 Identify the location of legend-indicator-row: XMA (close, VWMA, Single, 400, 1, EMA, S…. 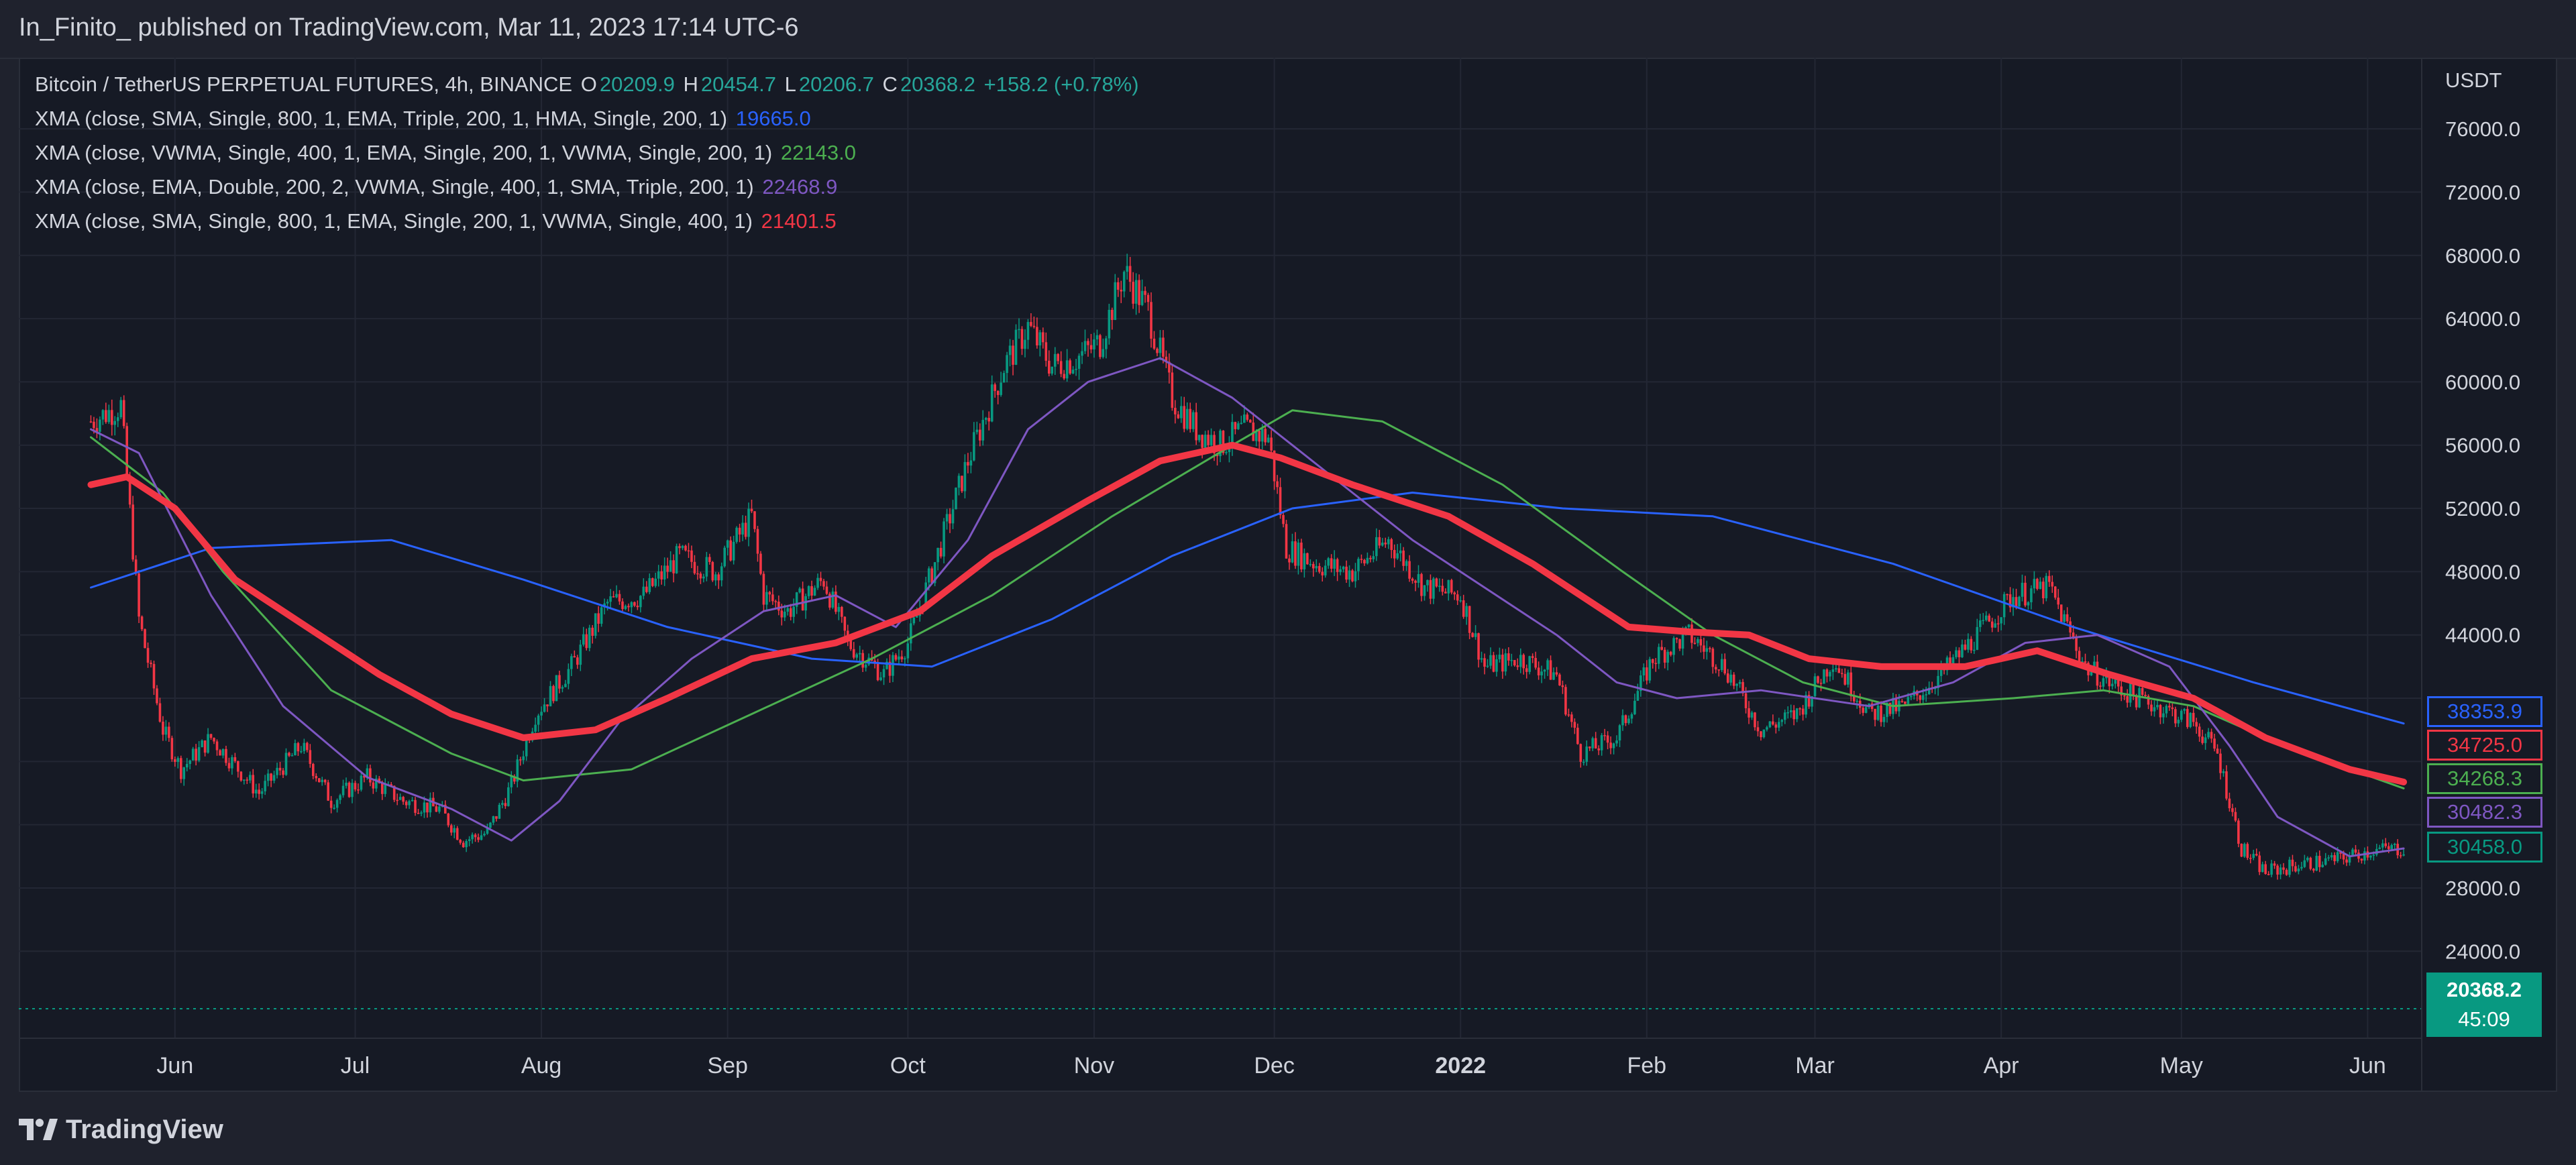
(588, 152).